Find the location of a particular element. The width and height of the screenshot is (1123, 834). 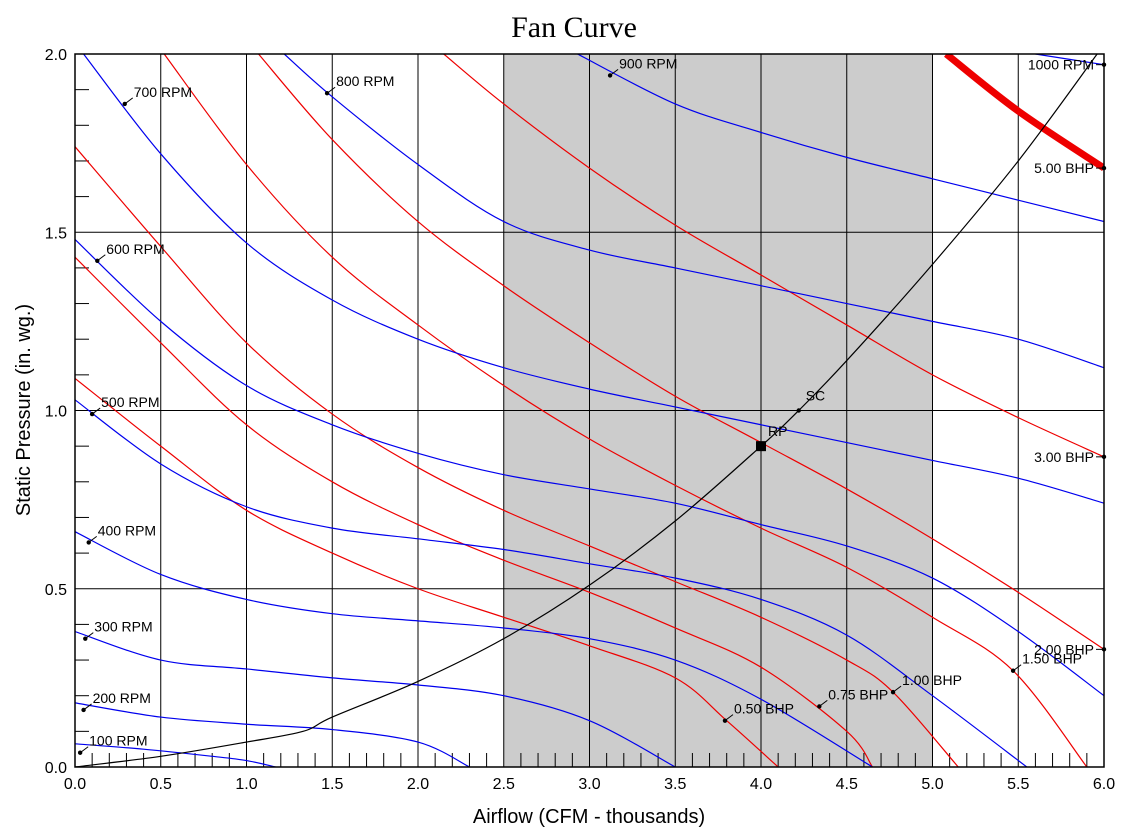

bhp-label-1-50-bhp: 1.50 BHP is located at coordinates (1052, 659).